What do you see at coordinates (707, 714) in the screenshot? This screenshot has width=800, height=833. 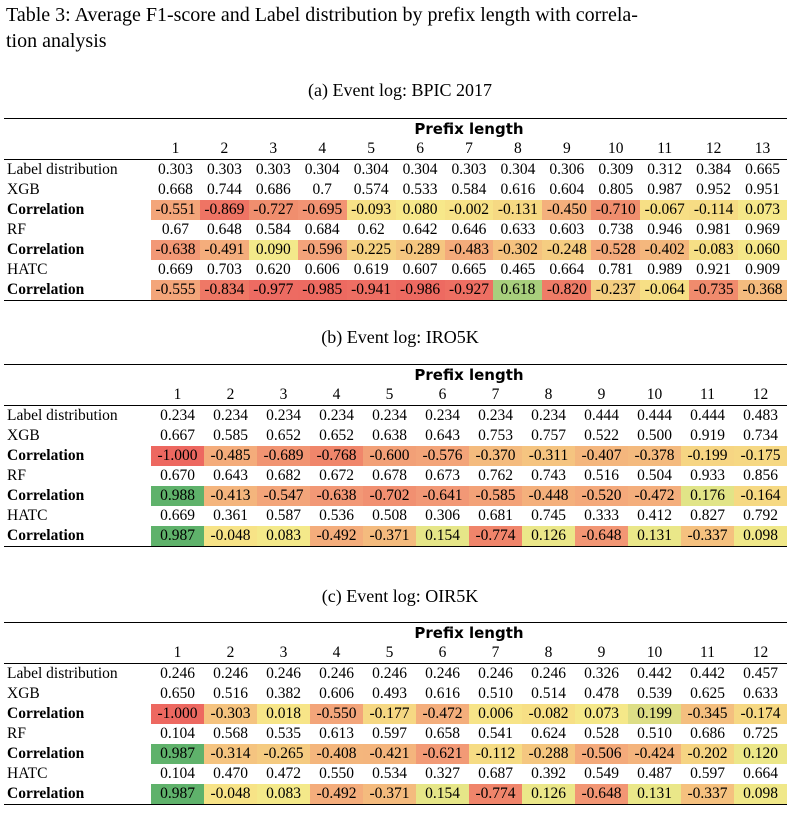 I see `correlation-cell: -0.345` at bounding box center [707, 714].